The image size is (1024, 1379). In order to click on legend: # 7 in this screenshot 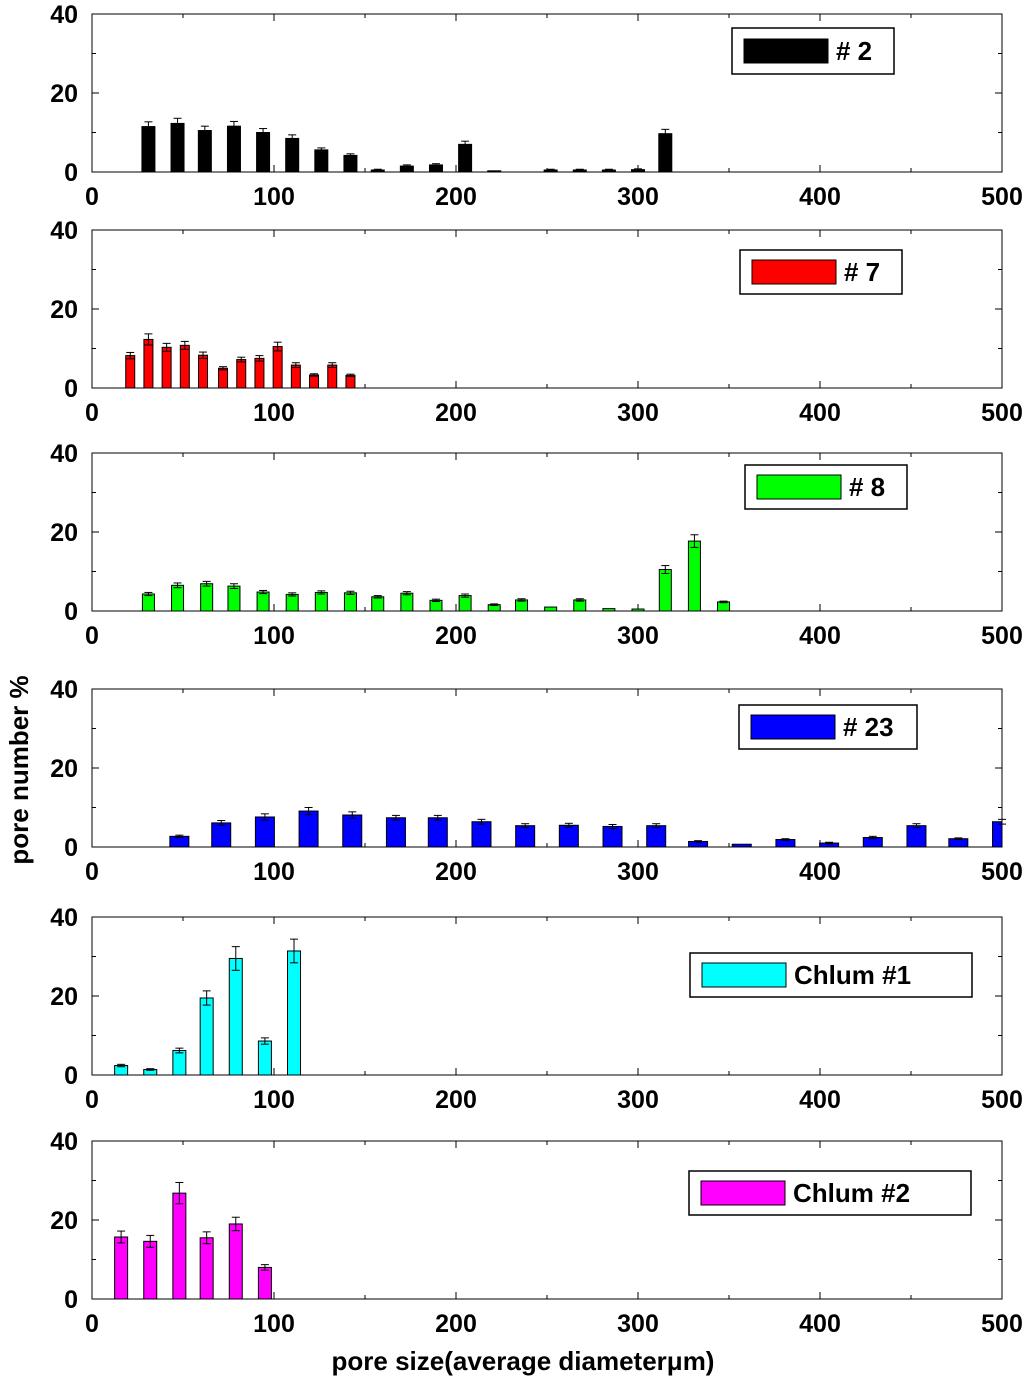, I will do `click(821, 272)`.